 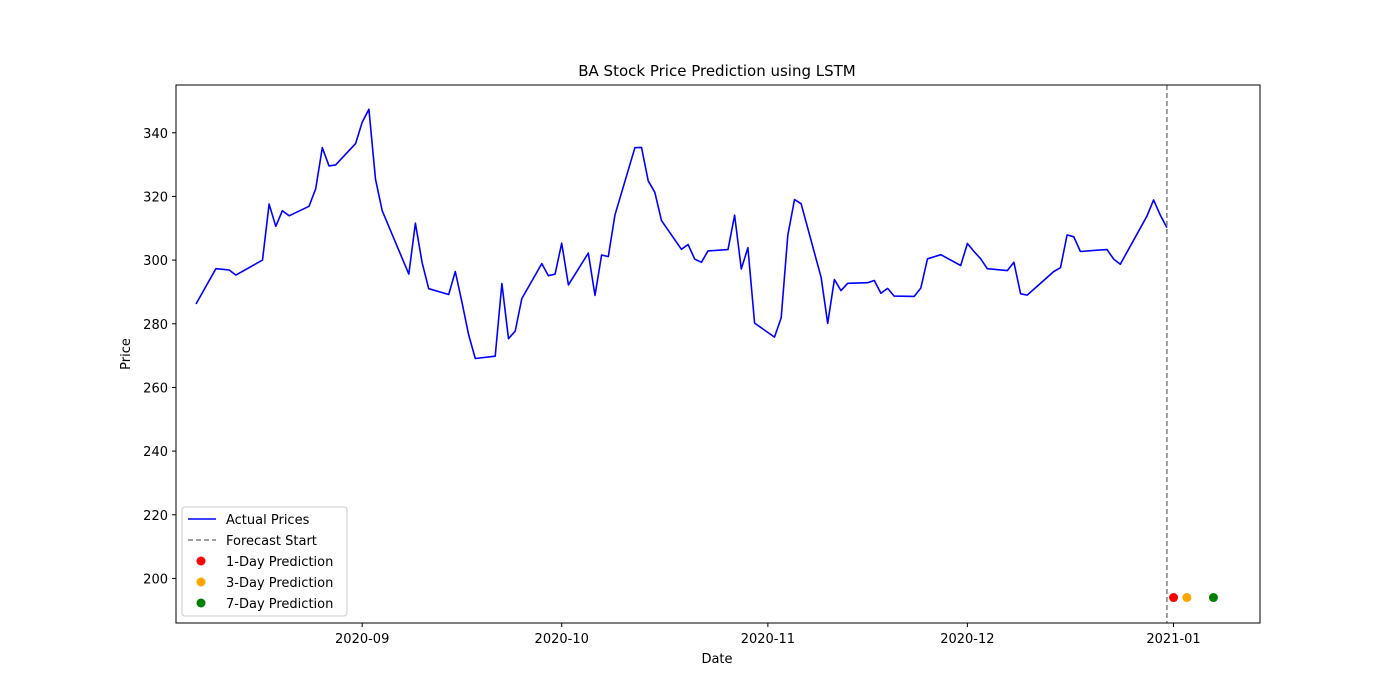 I want to click on y-tick-label: 340, so click(x=155, y=134).